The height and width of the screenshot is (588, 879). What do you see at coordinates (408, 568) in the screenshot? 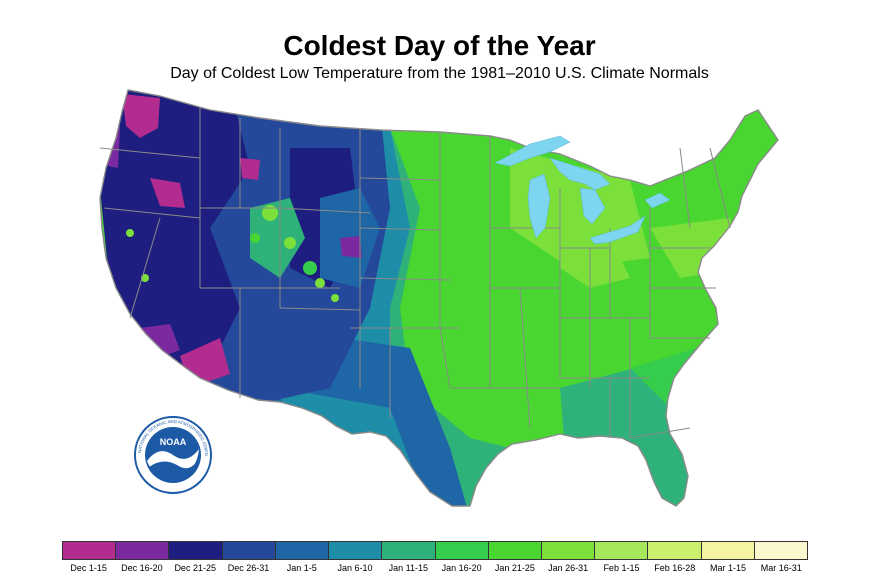
I see `legend-label: Jan 11-15` at bounding box center [408, 568].